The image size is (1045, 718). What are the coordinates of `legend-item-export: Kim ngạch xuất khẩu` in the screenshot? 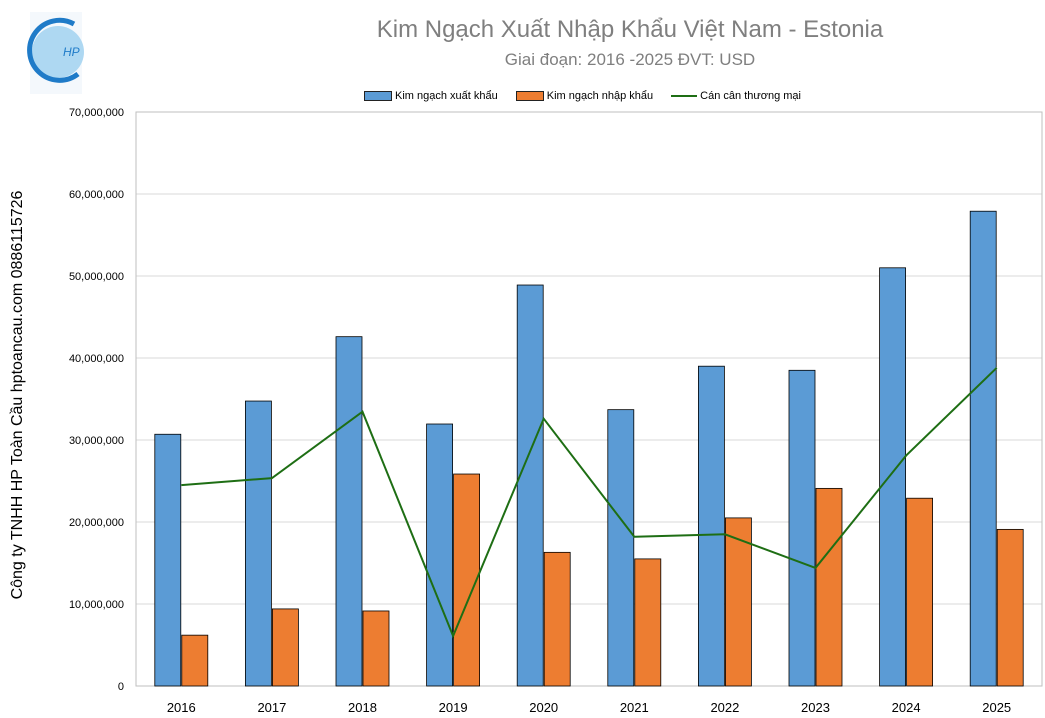 It's located at (431, 96).